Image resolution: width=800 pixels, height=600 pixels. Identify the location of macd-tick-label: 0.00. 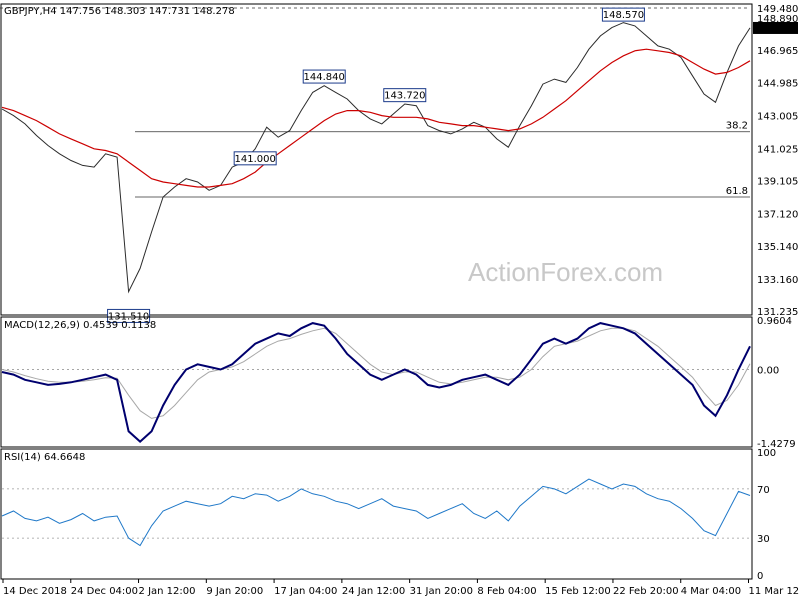
(768, 370).